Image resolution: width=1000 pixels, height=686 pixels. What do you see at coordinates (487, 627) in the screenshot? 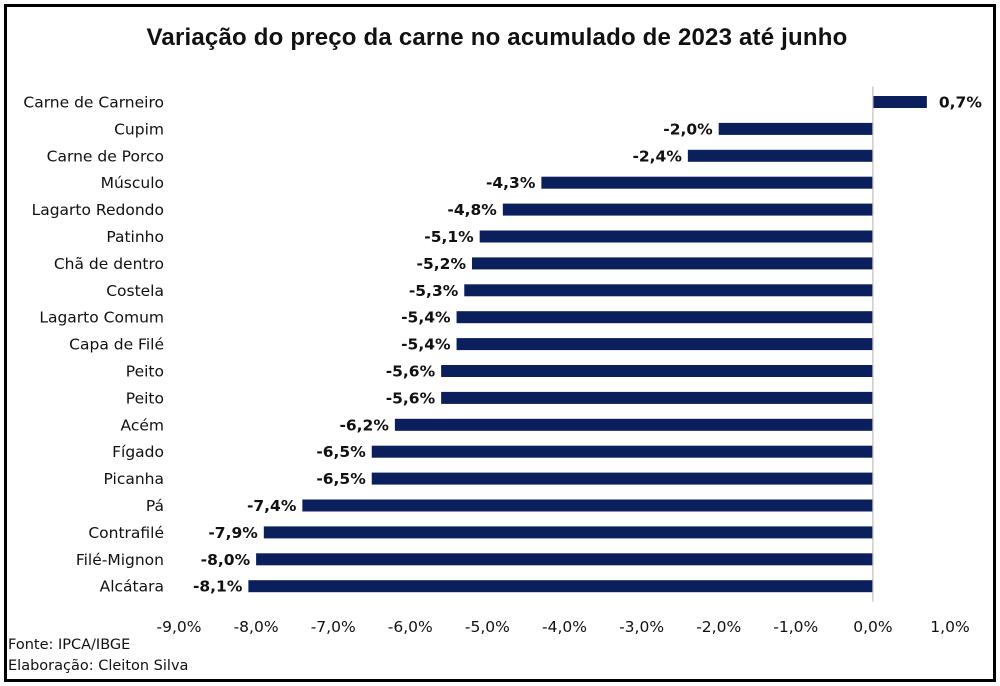
I see `x-tick-label: -5,0%` at bounding box center [487, 627].